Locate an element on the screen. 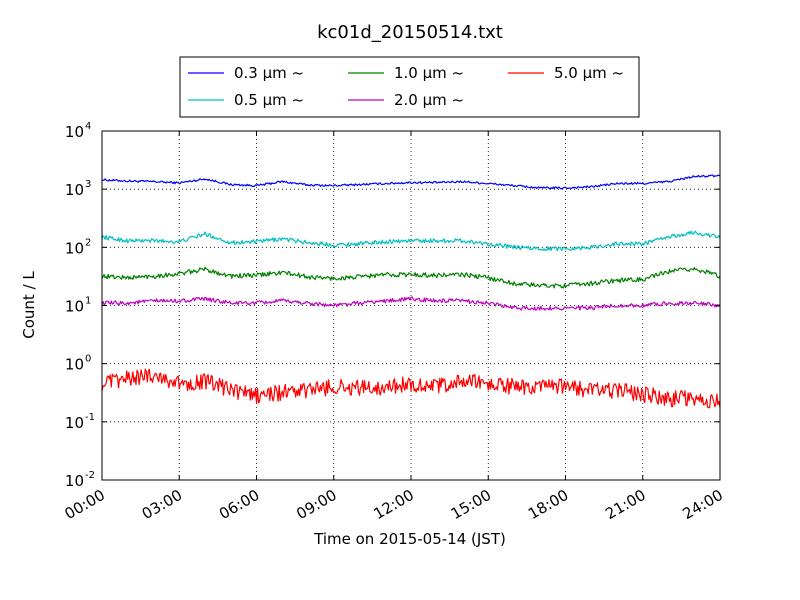 This screenshot has width=800, height=600. y-tick-exponent: -2 is located at coordinates (90, 475).